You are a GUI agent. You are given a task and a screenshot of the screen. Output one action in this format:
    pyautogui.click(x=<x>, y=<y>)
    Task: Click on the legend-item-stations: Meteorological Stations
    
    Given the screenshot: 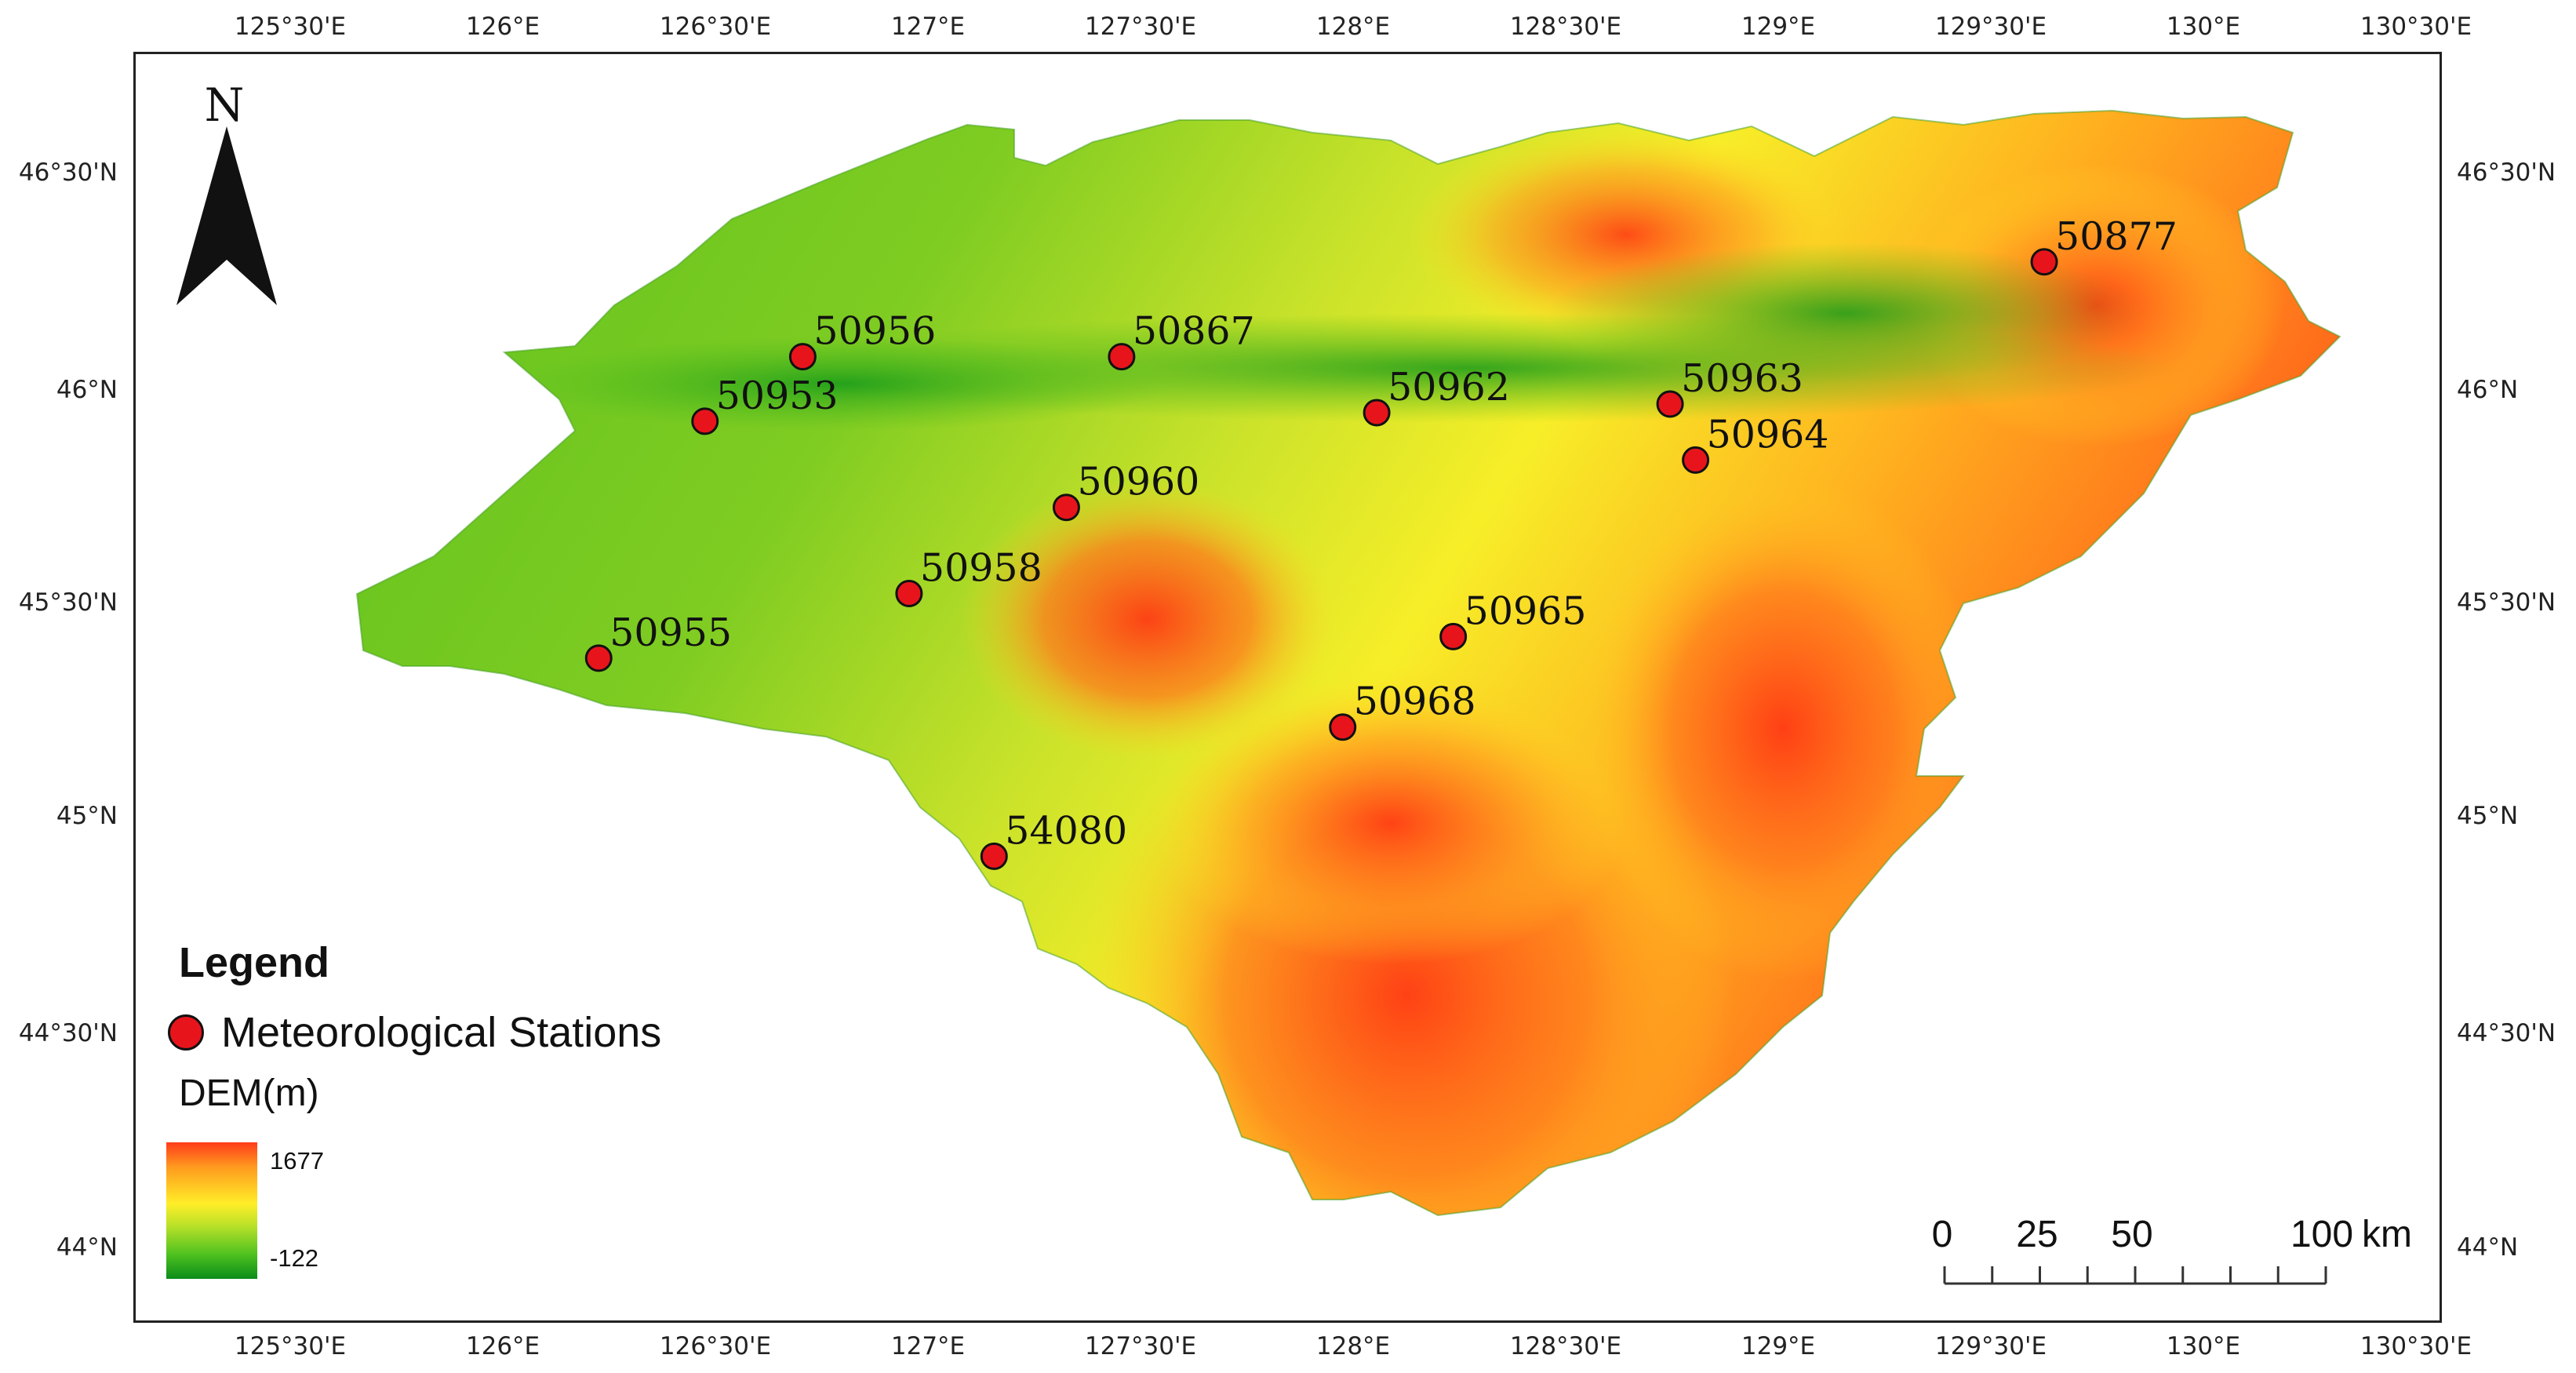 What is the action you would take?
    pyautogui.click(x=414, y=1032)
    